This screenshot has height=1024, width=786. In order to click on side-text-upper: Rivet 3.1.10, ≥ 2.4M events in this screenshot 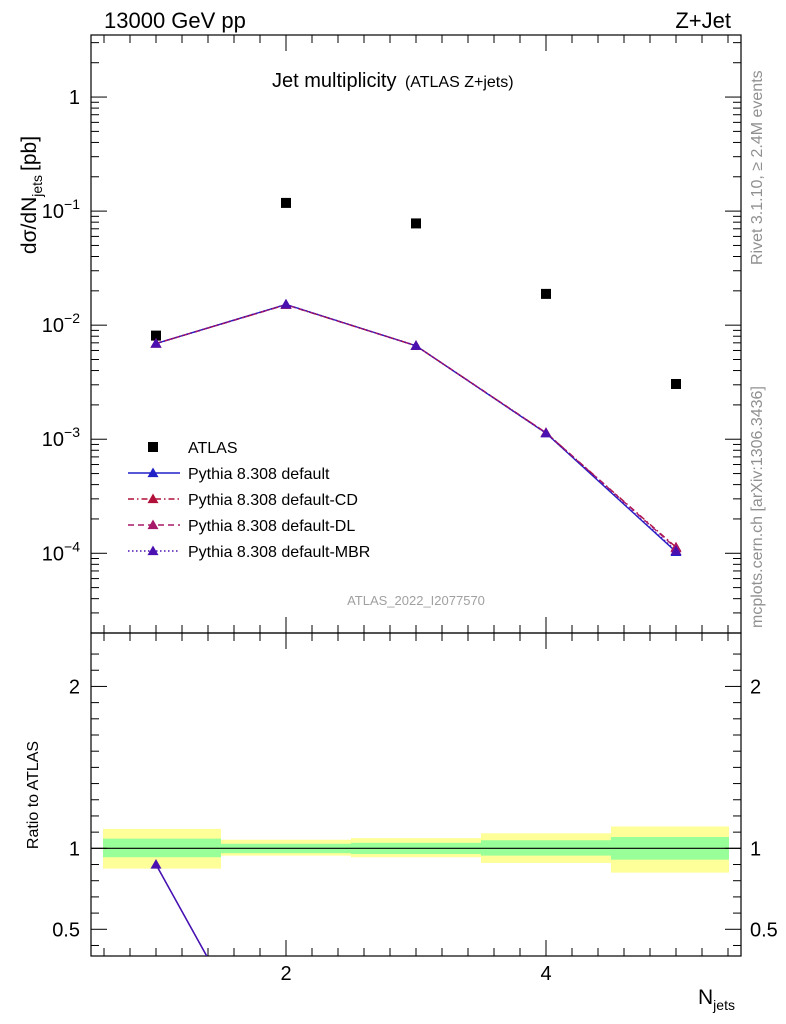, I will do `click(757, 167)`.